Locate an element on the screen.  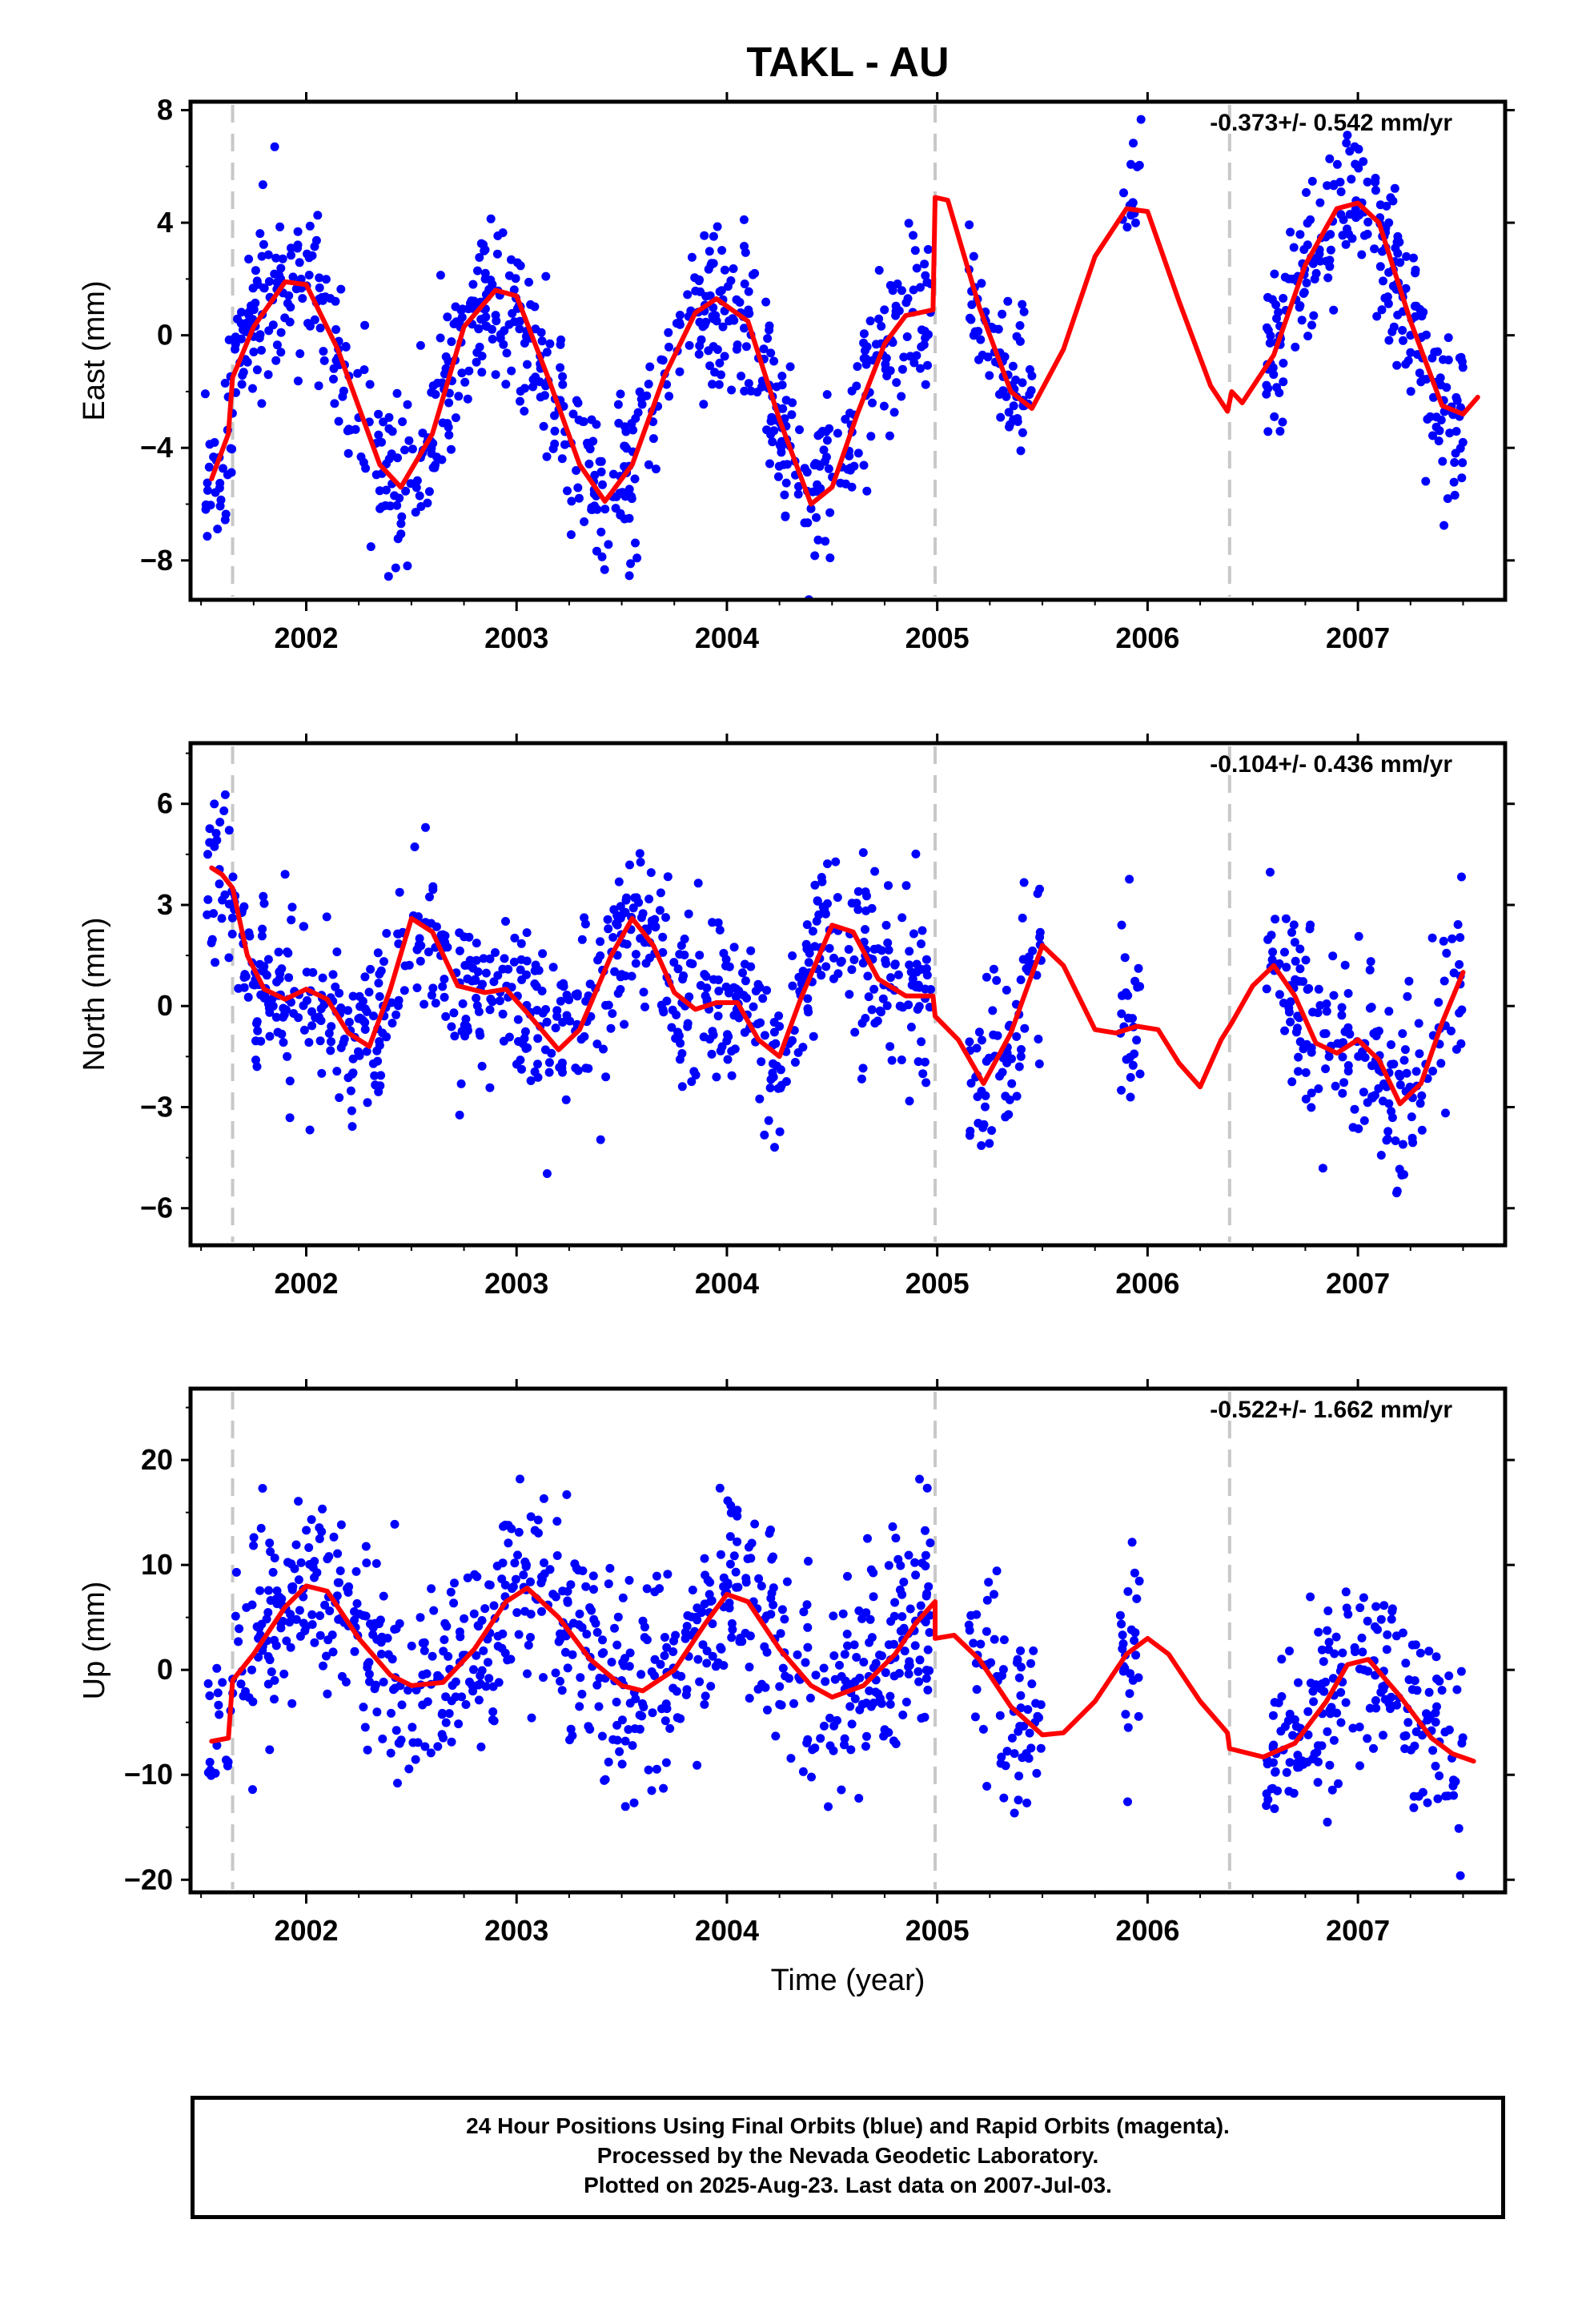
data-points is located at coordinates (836, 1677).